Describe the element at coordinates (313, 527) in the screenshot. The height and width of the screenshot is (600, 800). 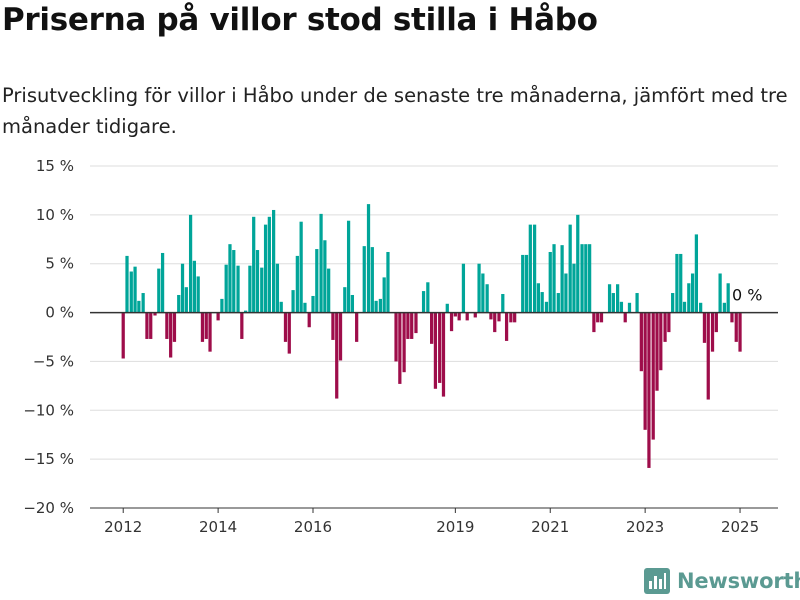
I see `x-tick-label: 2016` at that location.